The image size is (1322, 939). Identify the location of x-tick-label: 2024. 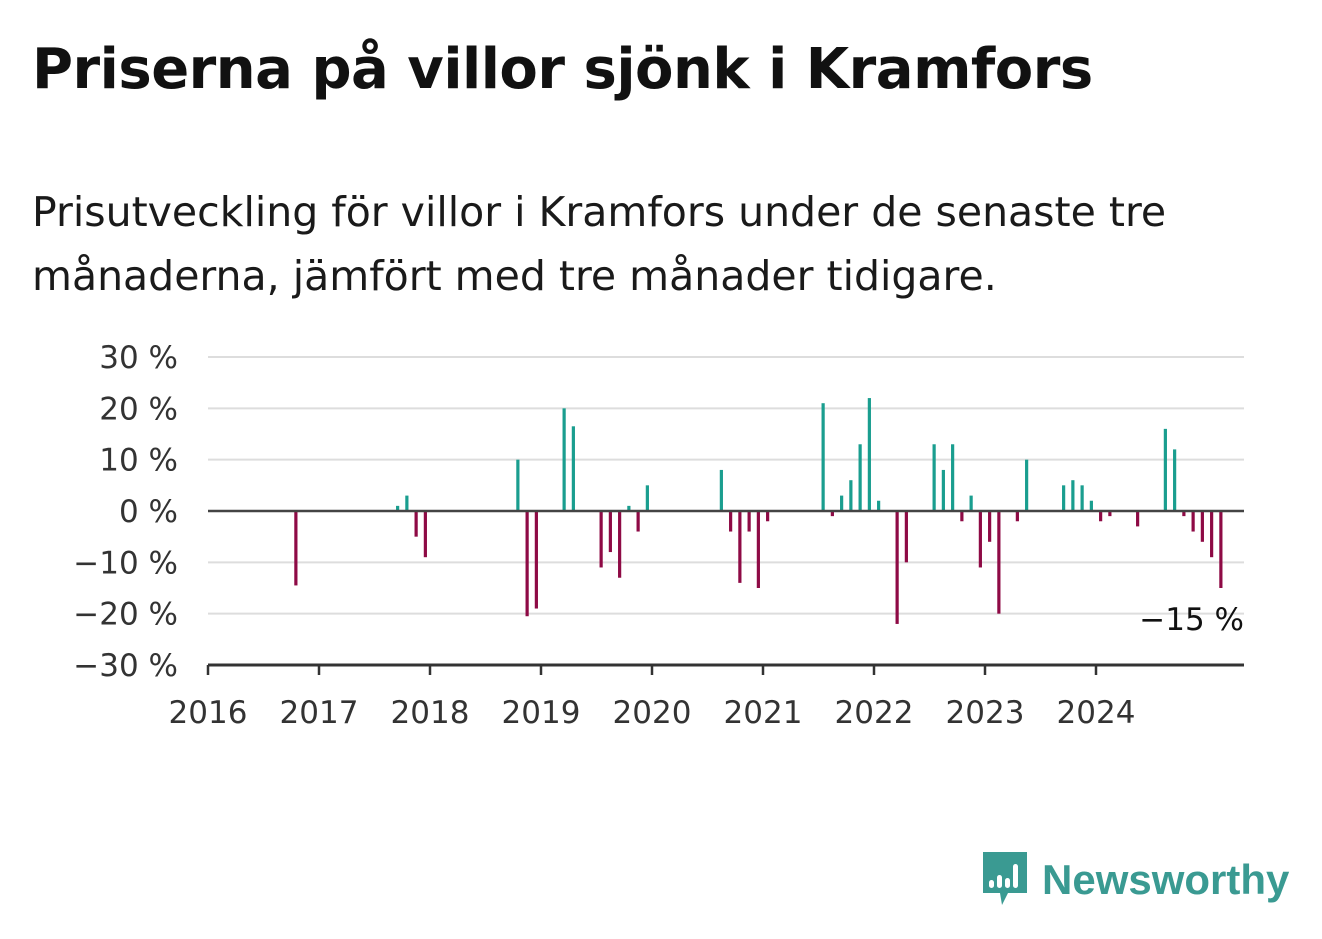
(1096, 713).